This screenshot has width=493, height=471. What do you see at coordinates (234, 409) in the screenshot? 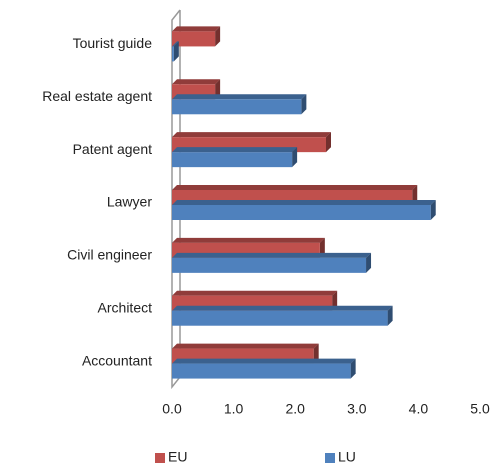
I see `x-tick-label: 1.0` at bounding box center [234, 409].